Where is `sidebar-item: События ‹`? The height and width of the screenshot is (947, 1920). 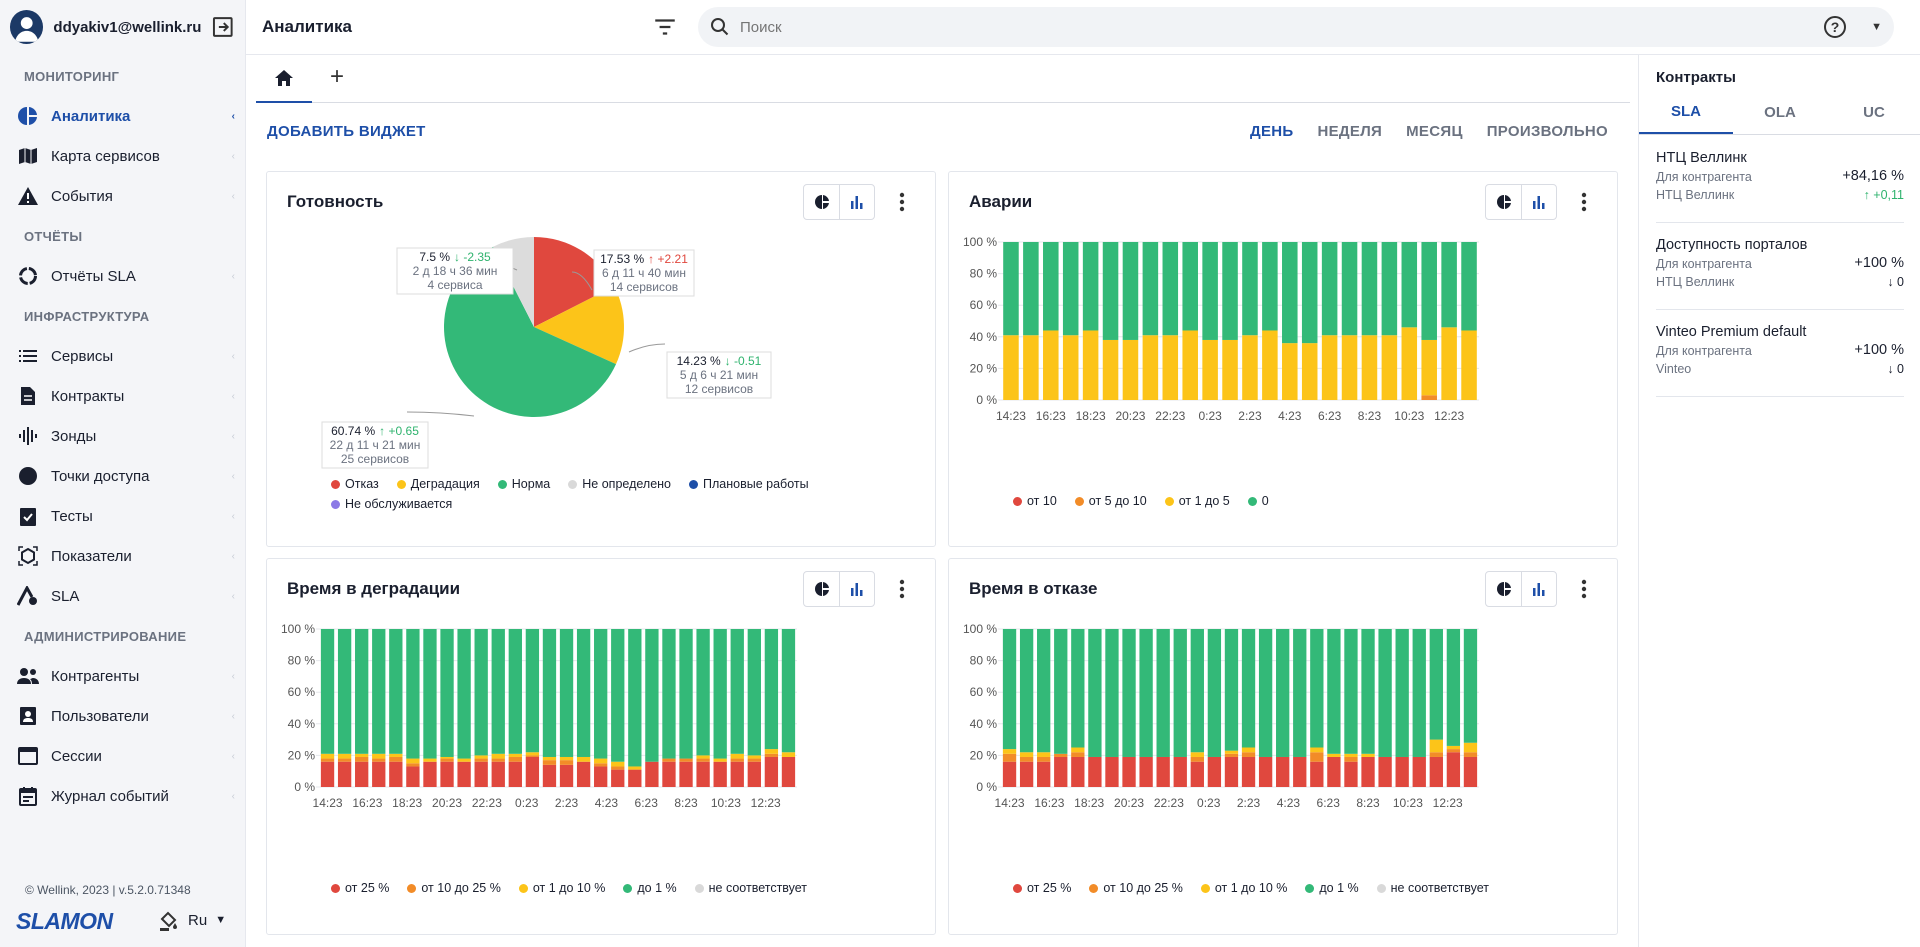
sidebar-item: События ‹ is located at coordinates (122, 196).